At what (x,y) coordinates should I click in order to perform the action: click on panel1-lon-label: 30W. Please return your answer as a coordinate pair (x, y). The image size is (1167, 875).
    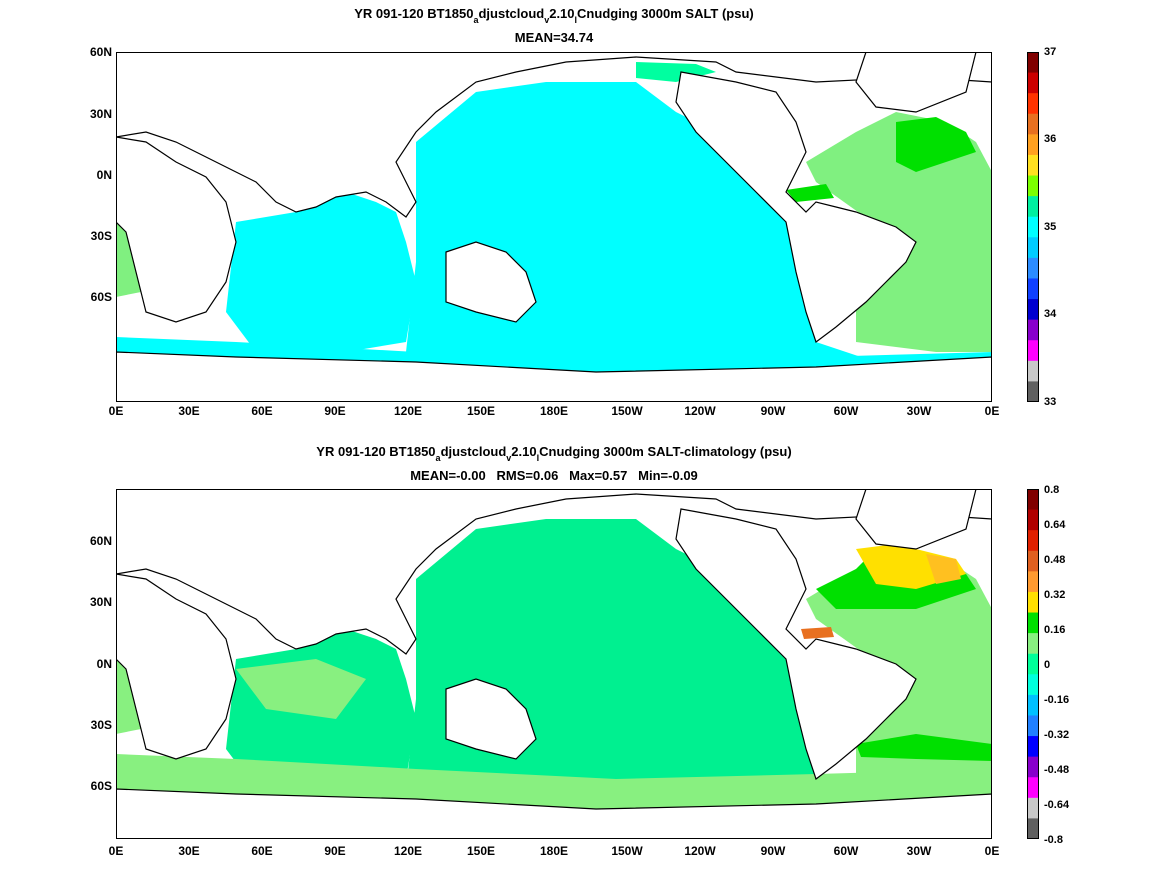
    Looking at the image, I should click on (919, 411).